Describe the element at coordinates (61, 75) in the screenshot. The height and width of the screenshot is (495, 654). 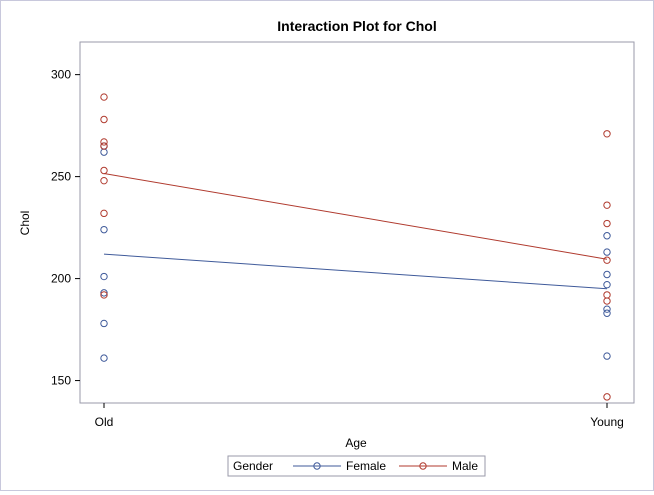
I see `y-tick-label: 300` at that location.